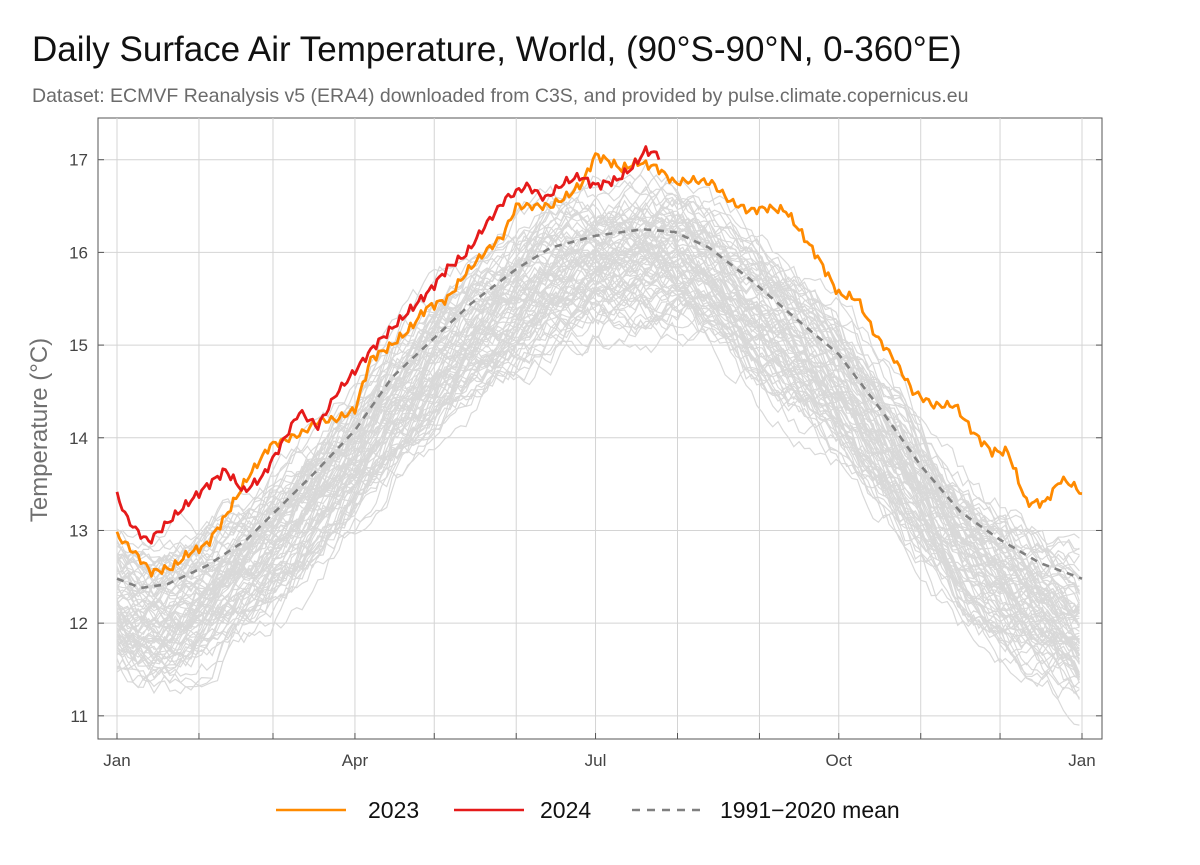  What do you see at coordinates (78, 345) in the screenshot?
I see `y-tick-label: 15` at bounding box center [78, 345].